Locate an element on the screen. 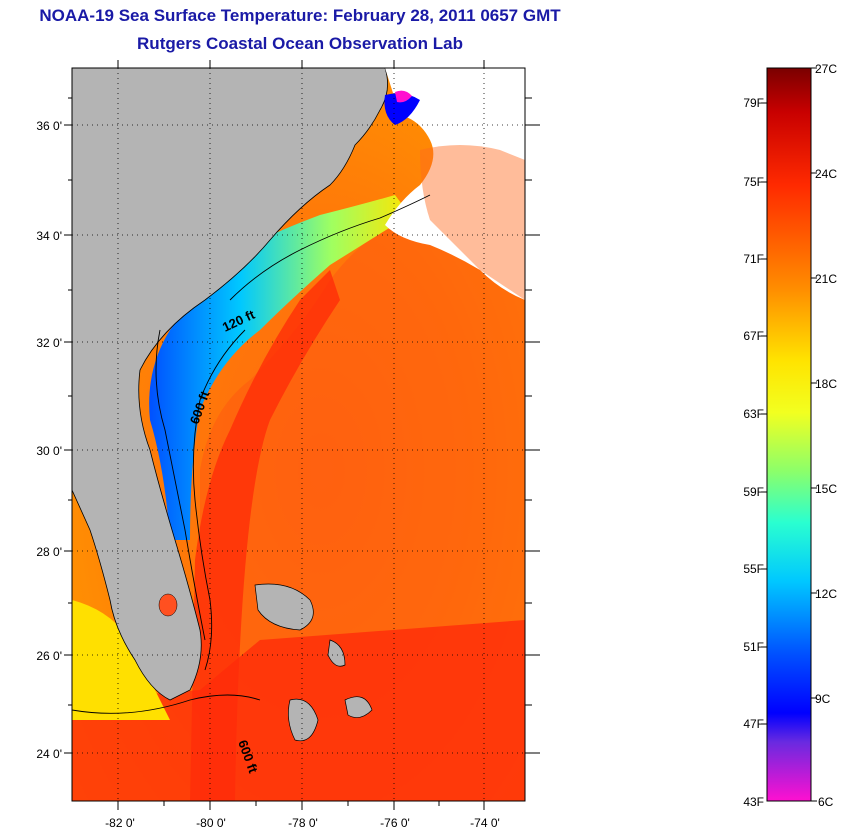  colorbar-f-75: 75F is located at coordinates (753, 182).